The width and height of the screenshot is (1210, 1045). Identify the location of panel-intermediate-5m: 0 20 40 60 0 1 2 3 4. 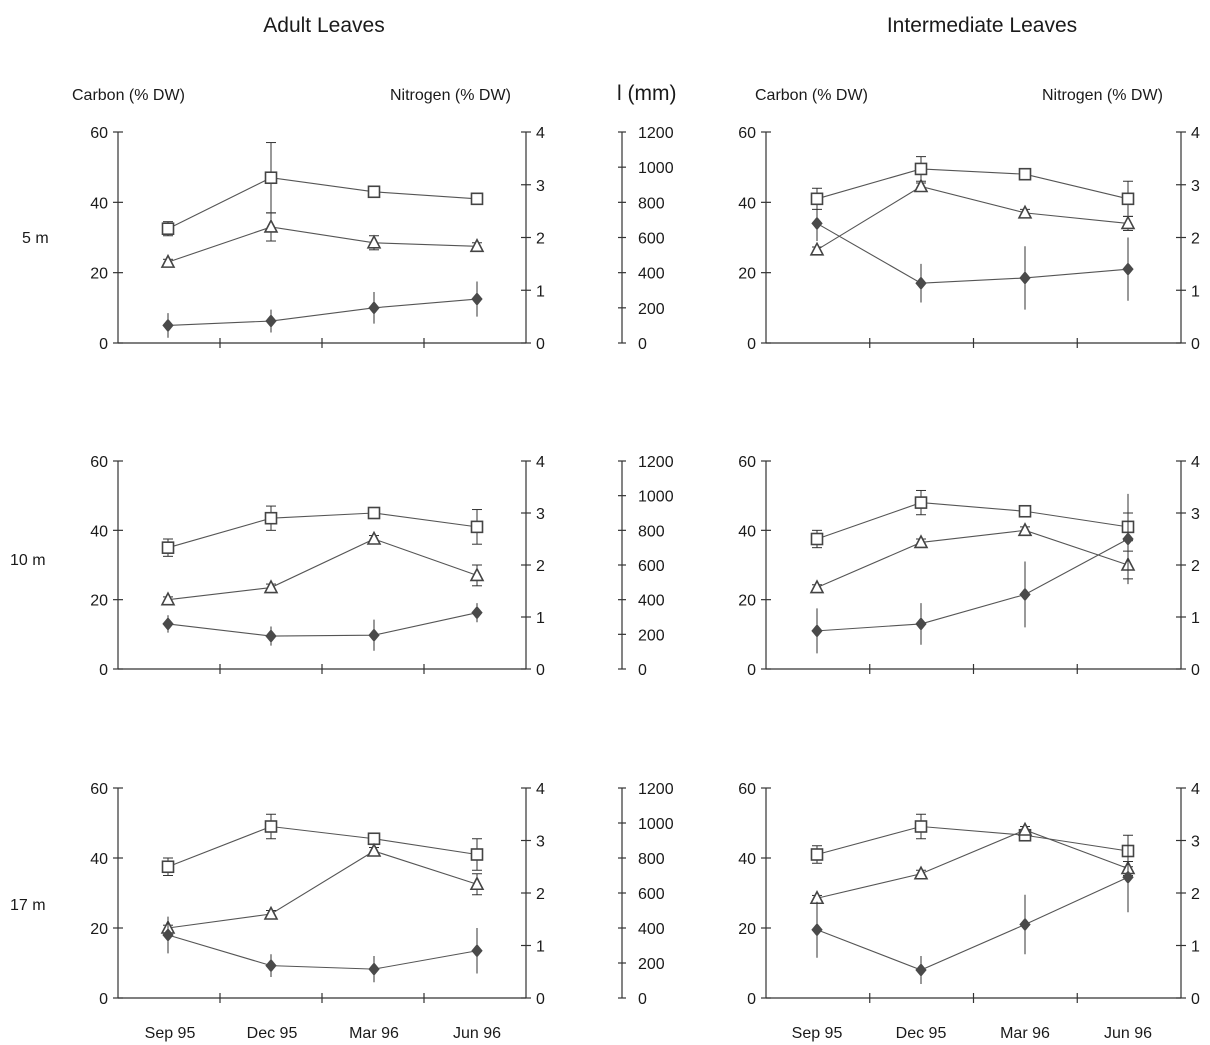
(969, 239).